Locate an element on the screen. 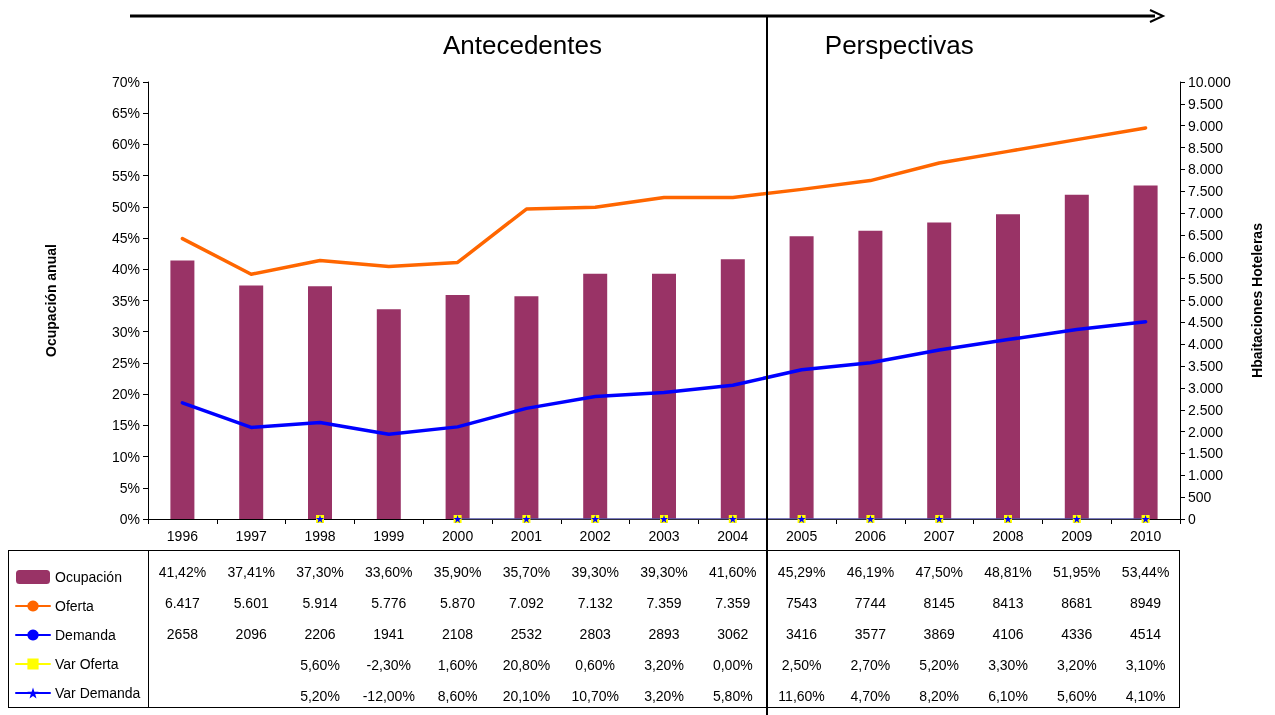  y2-tick-label: 9.500 is located at coordinates (1206, 103).